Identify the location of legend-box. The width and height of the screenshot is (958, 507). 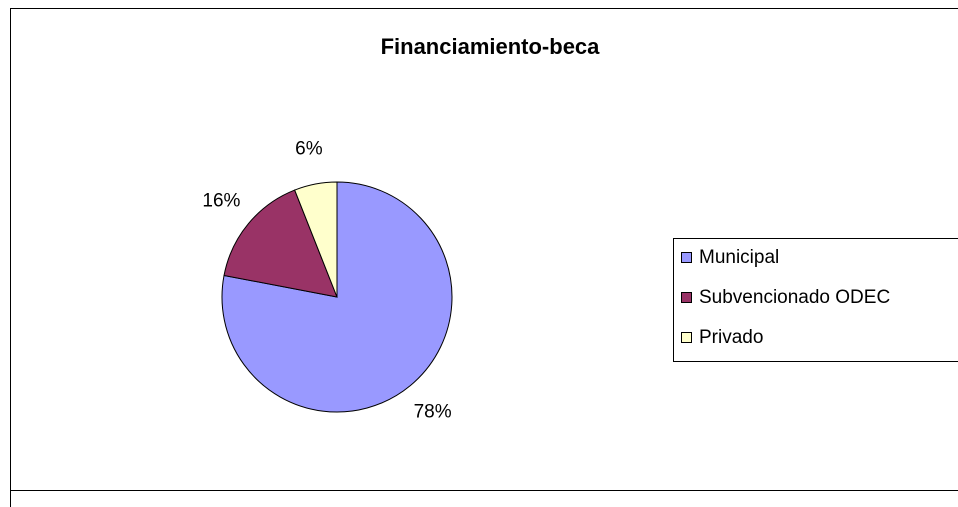
(815, 300).